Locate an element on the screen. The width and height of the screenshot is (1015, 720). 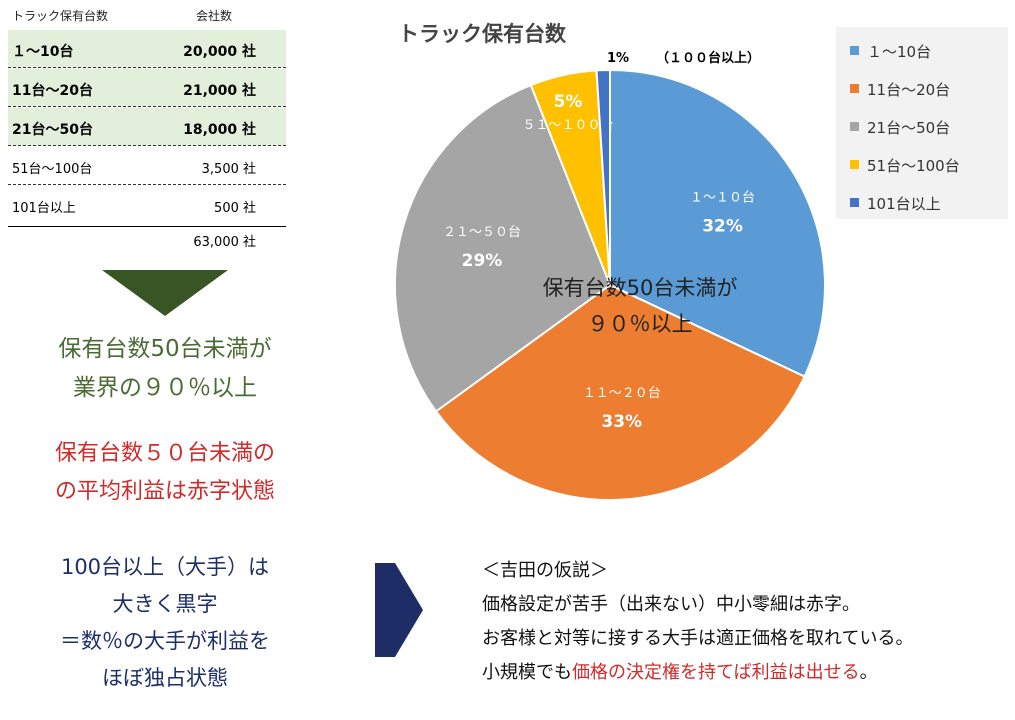
pie-overlay-line-1: 保有台数50台未満が is located at coordinates (640, 288).